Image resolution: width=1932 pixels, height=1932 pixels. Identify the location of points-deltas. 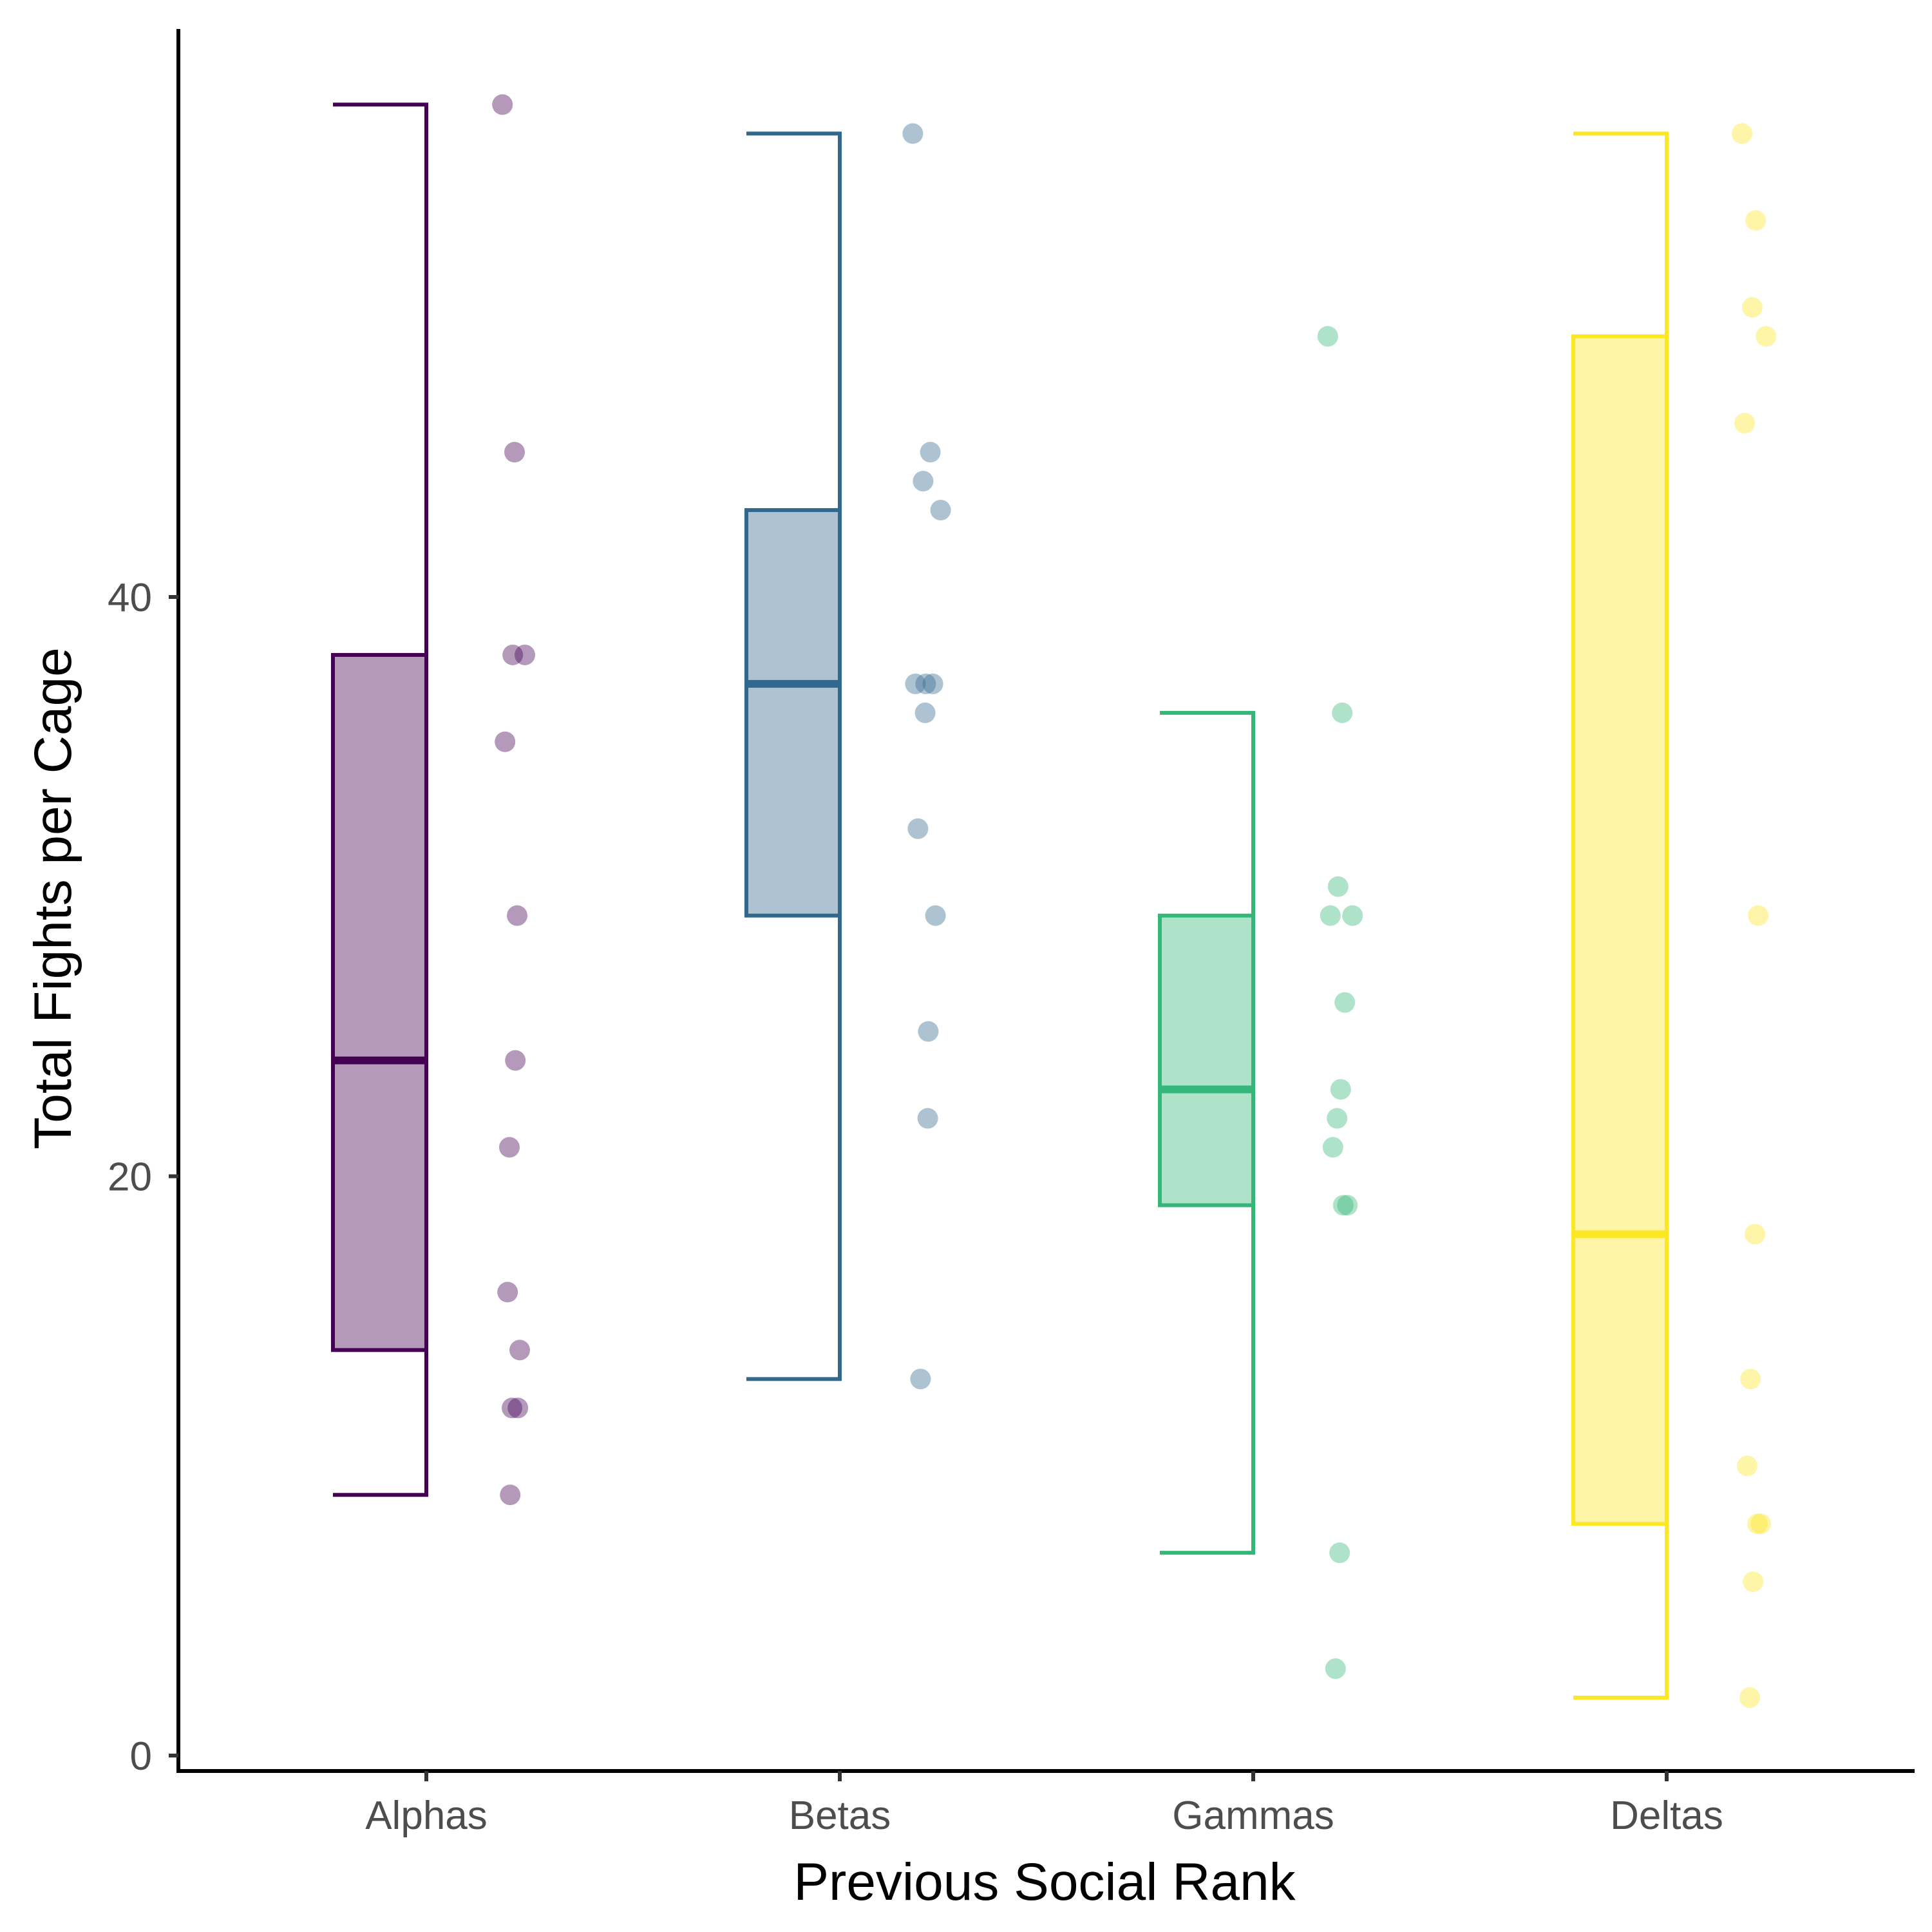
(1754, 916).